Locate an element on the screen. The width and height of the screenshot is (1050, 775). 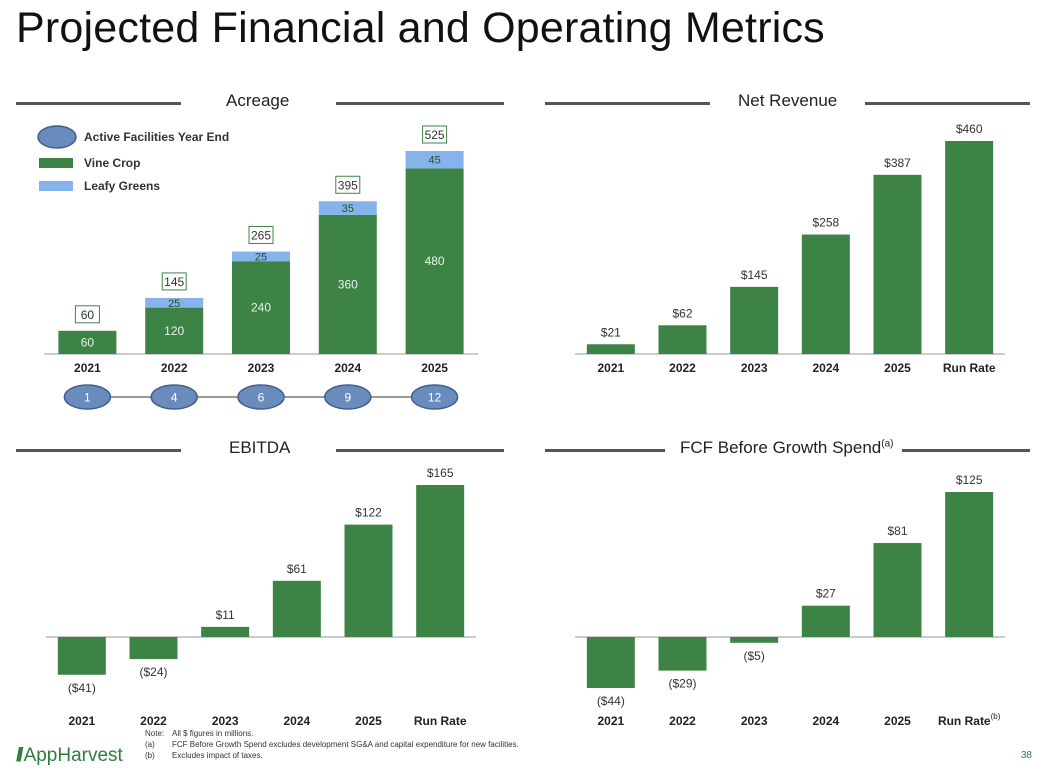
fcf-title-text: FCF Before Growth Spend is located at coordinates (781, 447).